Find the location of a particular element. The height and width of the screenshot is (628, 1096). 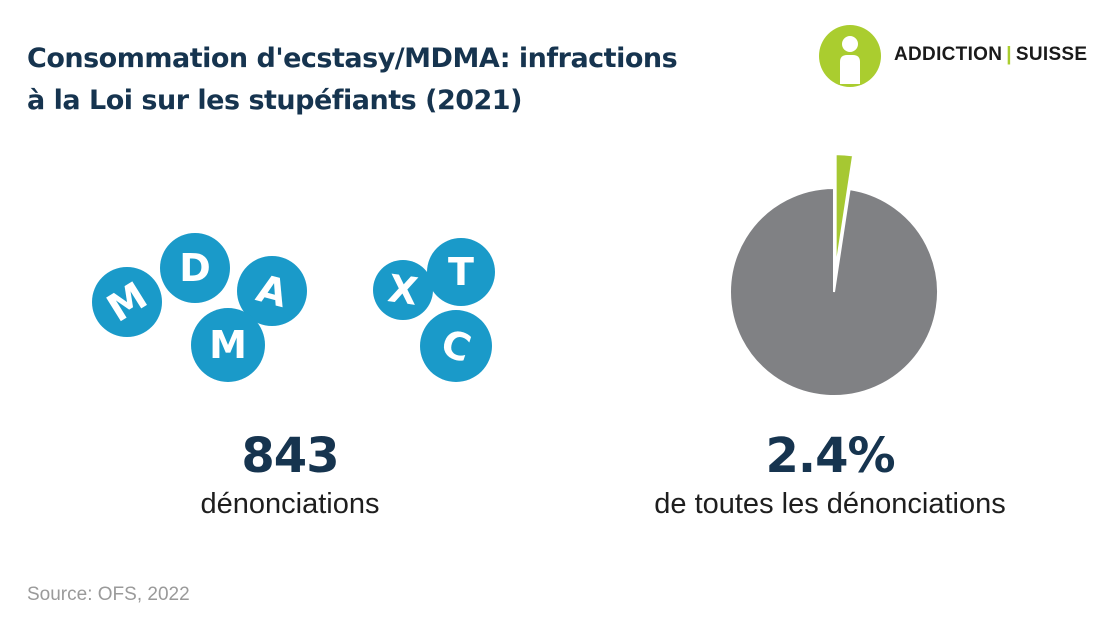

brand-name: ADDICTION | SUISSE is located at coordinates (990, 55).